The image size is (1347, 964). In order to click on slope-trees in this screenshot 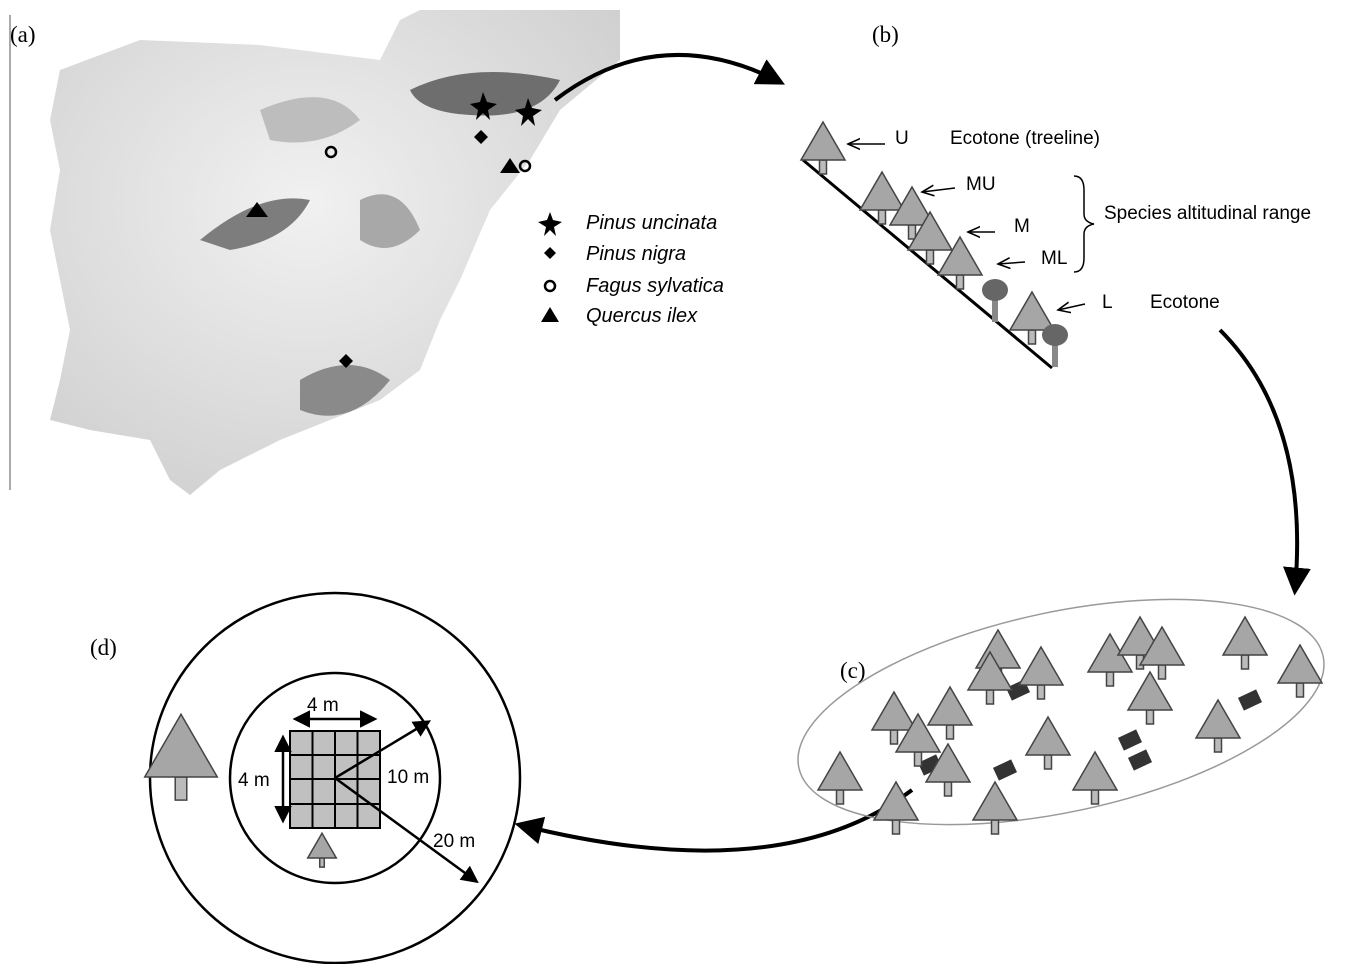, I will do `click(933, 243)`.